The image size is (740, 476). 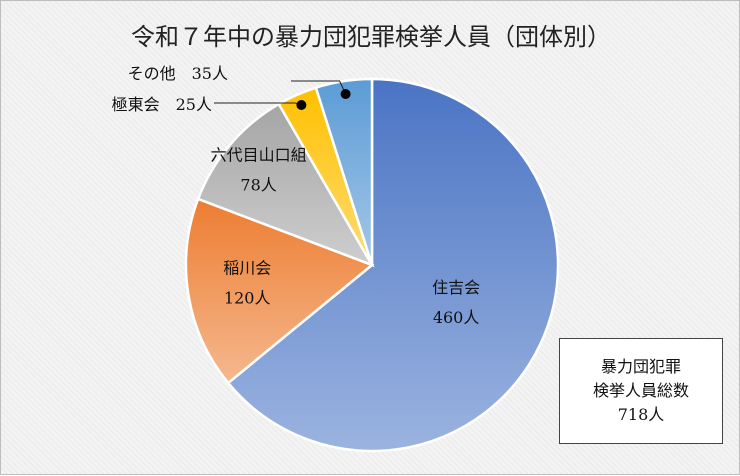 What do you see at coordinates (258, 185) in the screenshot?
I see `slice-value: 78人` at bounding box center [258, 185].